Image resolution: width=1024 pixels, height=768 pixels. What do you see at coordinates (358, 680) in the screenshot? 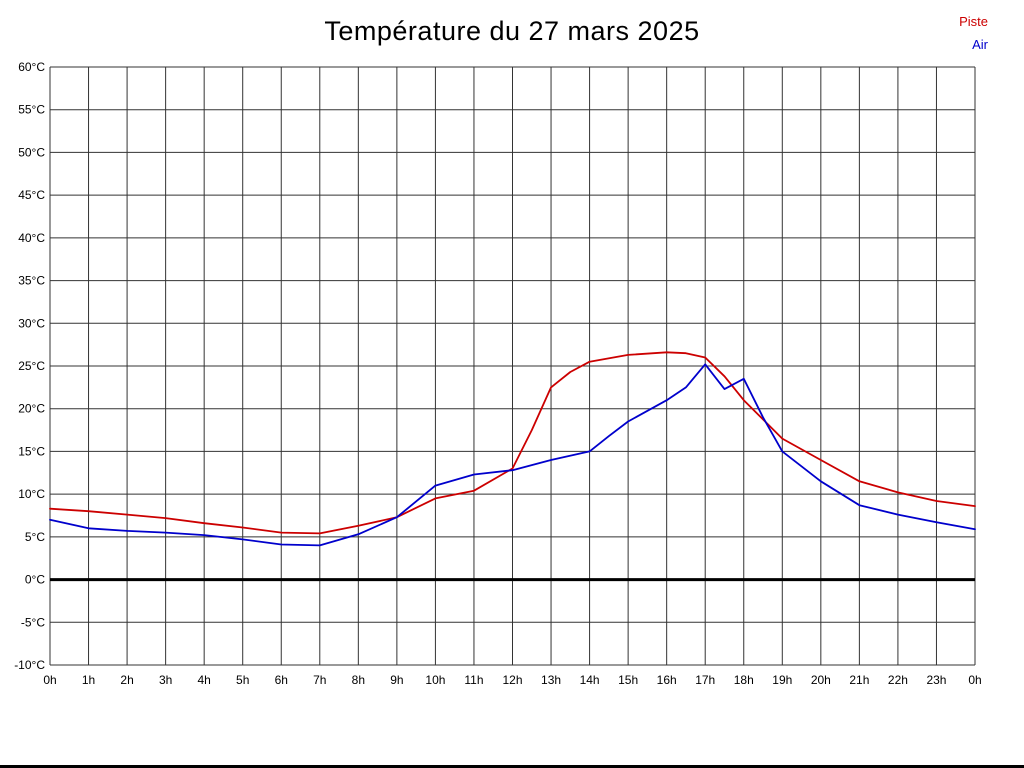
I see `x-tick-label: 8h` at bounding box center [358, 680].